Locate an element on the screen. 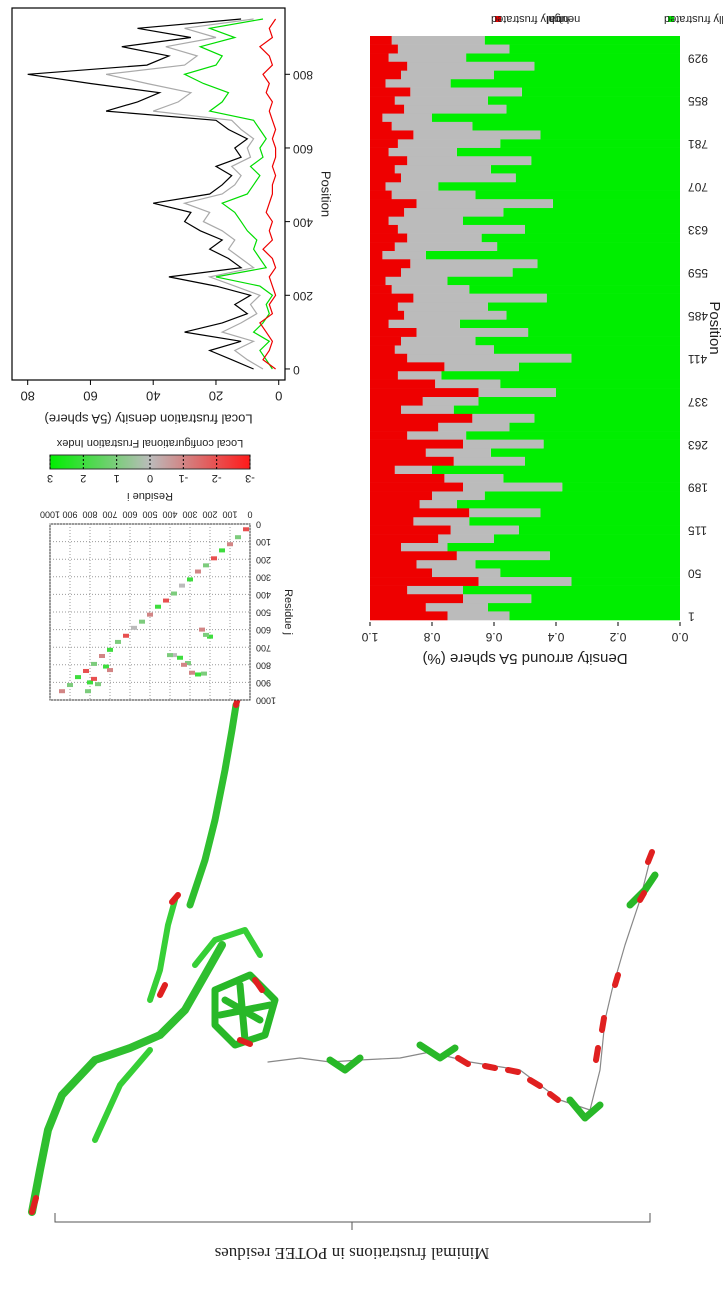  colorbar-tick-label: 1 is located at coordinates (117, 478).